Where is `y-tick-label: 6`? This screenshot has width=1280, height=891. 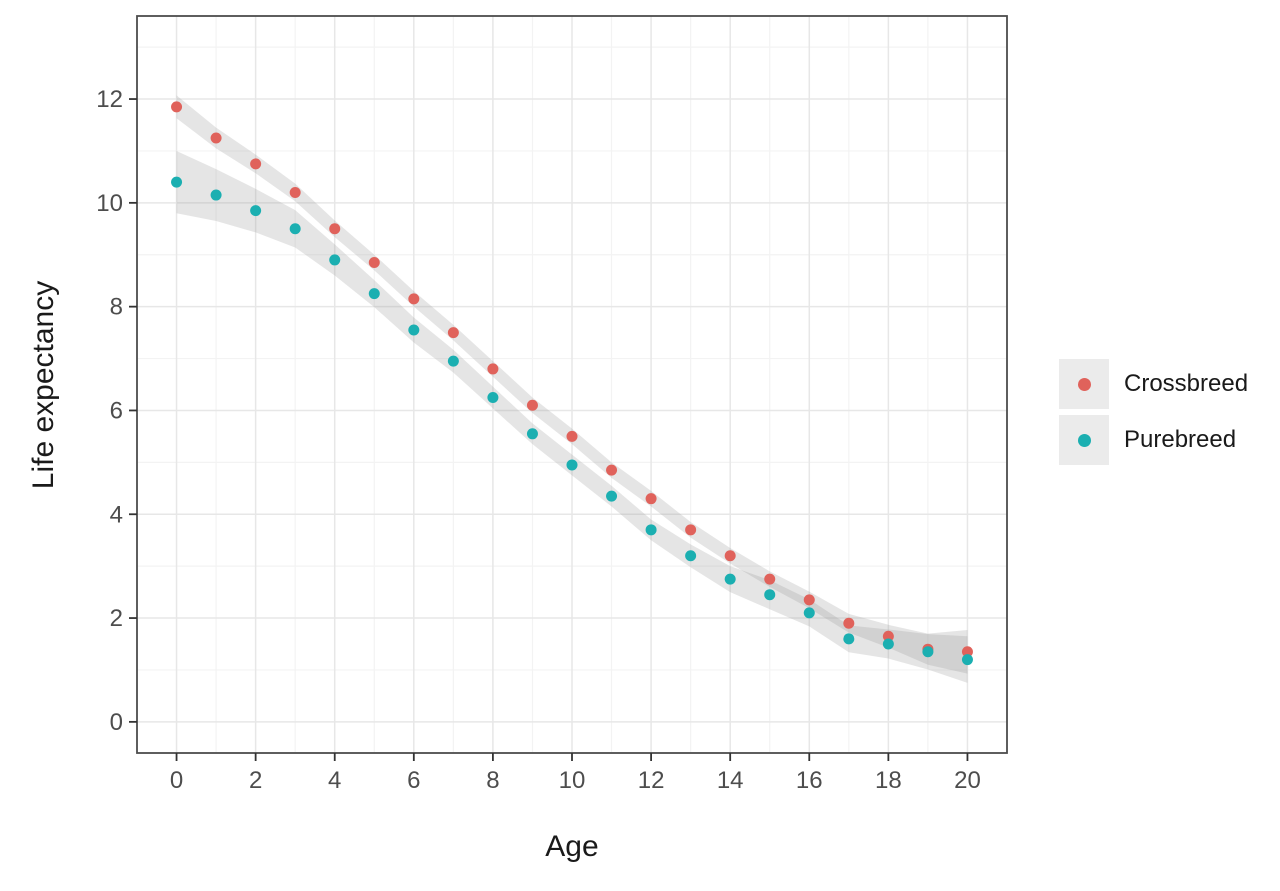
y-tick-label: 6 is located at coordinates (116, 410).